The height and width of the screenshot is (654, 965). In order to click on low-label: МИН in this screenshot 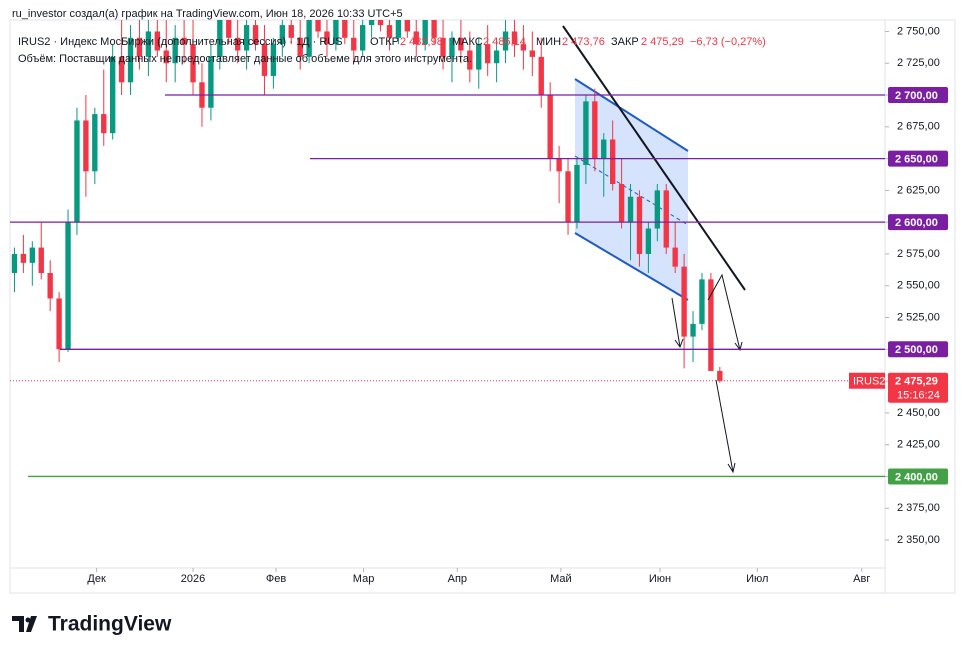, I will do `click(548, 42)`.